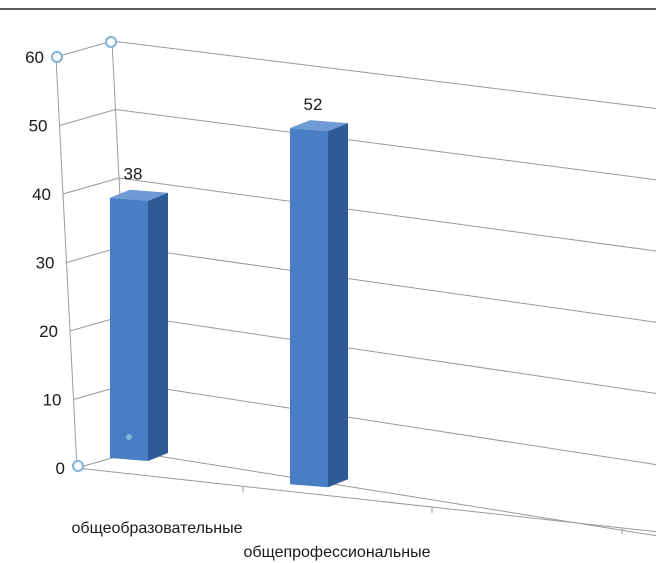 This screenshot has height=563, width=656. I want to click on selection-handles, so click(91, 254).